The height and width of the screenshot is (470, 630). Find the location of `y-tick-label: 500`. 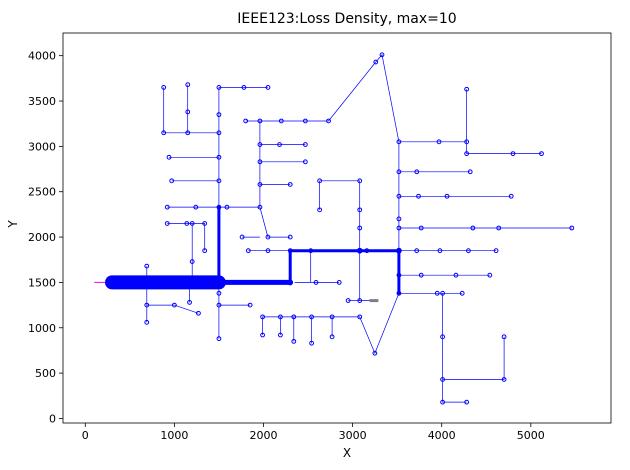

y-tick-label: 500 is located at coordinates (45, 373).